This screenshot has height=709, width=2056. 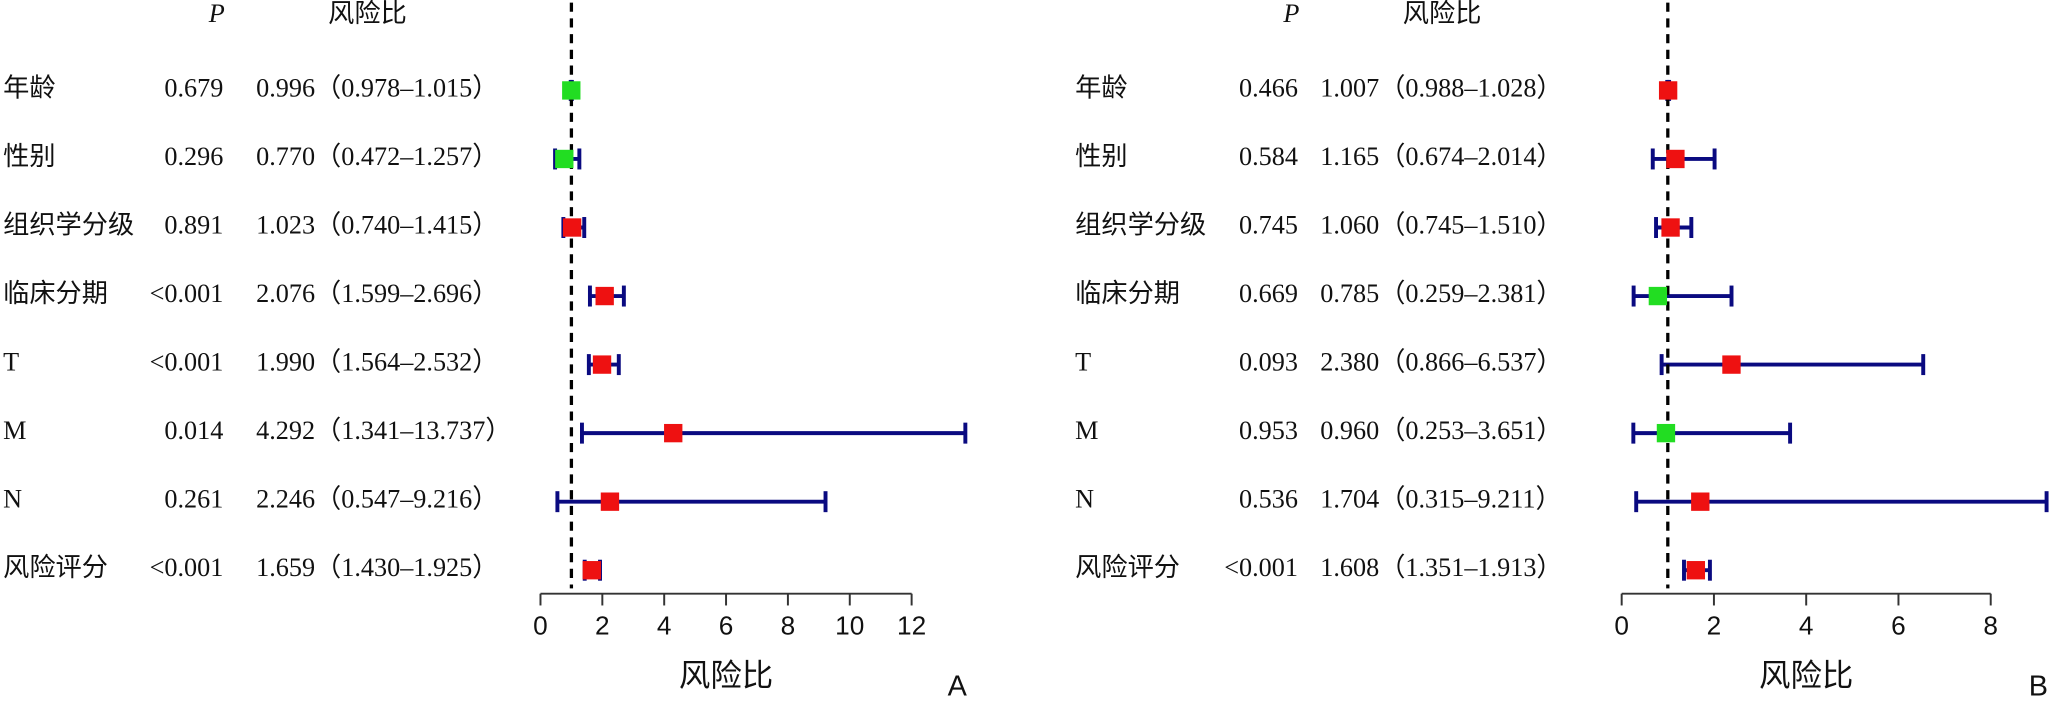 What do you see at coordinates (377, 293) in the screenshot?
I see `hr-label: 2.076（1.599–2.696）` at bounding box center [377, 293].